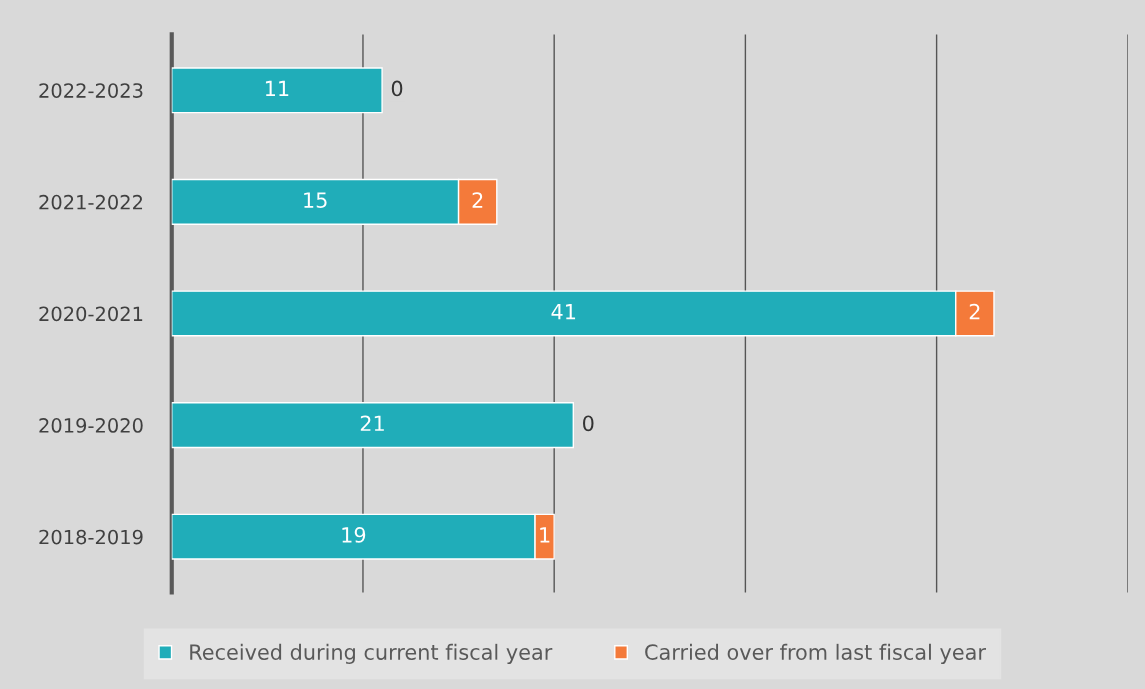 Image resolution: width=1145 pixels, height=689 pixels. Describe the element at coordinates (815, 653) in the screenshot. I see `legend-label: Carried over from last fiscal year` at that location.